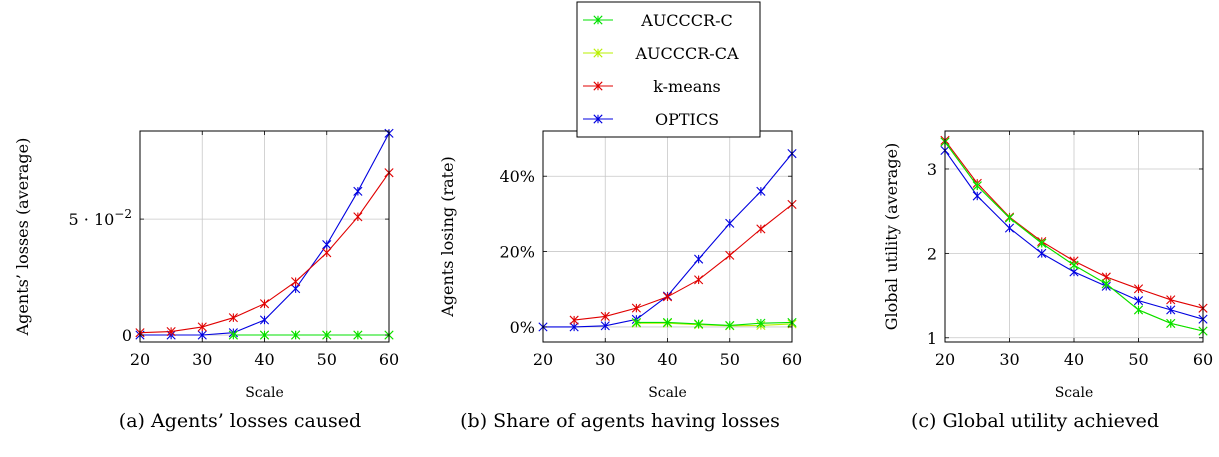 The width and height of the screenshot is (1219, 457). Describe the element at coordinates (127, 335) in the screenshot. I see `y-tick-label: 0` at that location.